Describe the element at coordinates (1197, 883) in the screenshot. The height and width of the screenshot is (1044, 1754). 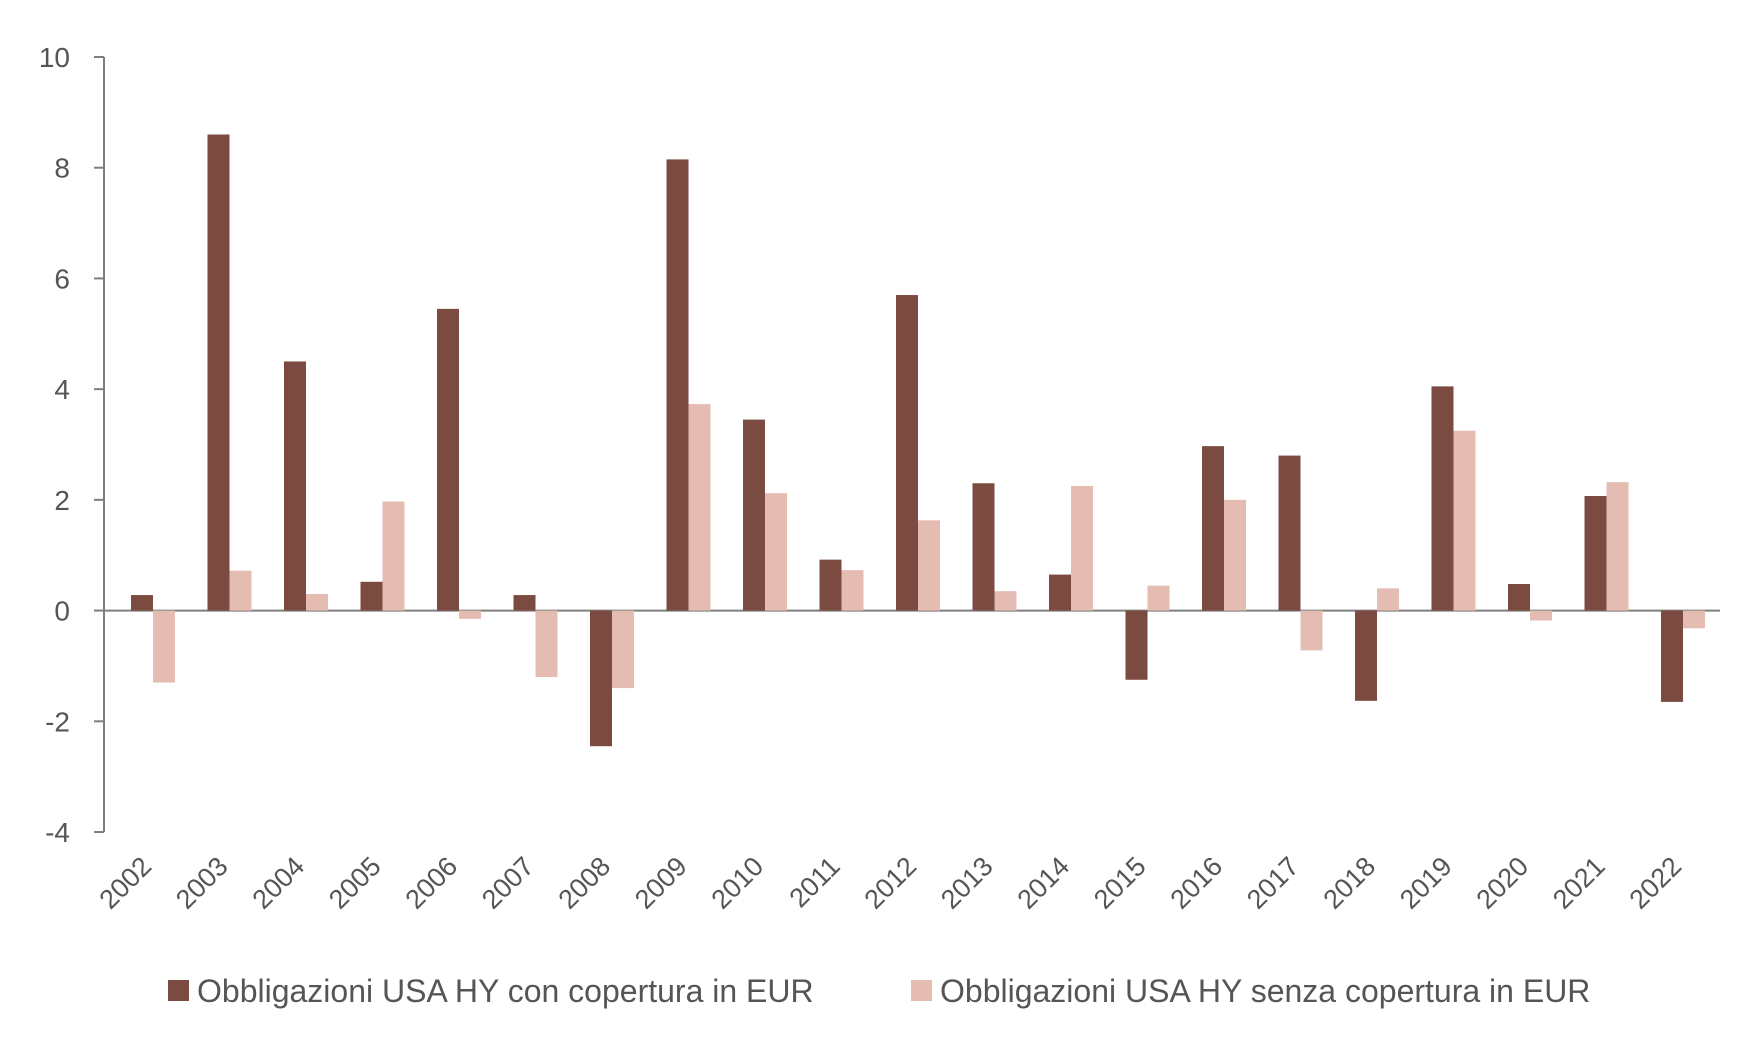
I see `x-tick-label: 2016` at that location.